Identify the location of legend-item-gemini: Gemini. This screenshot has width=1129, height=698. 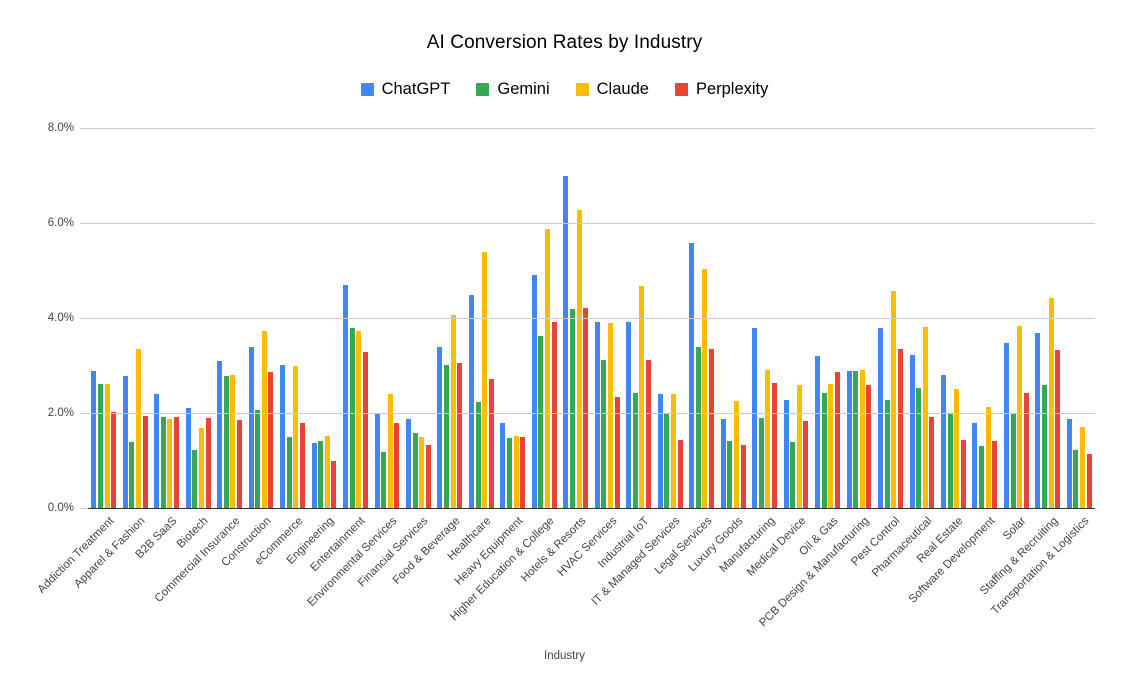
(513, 89).